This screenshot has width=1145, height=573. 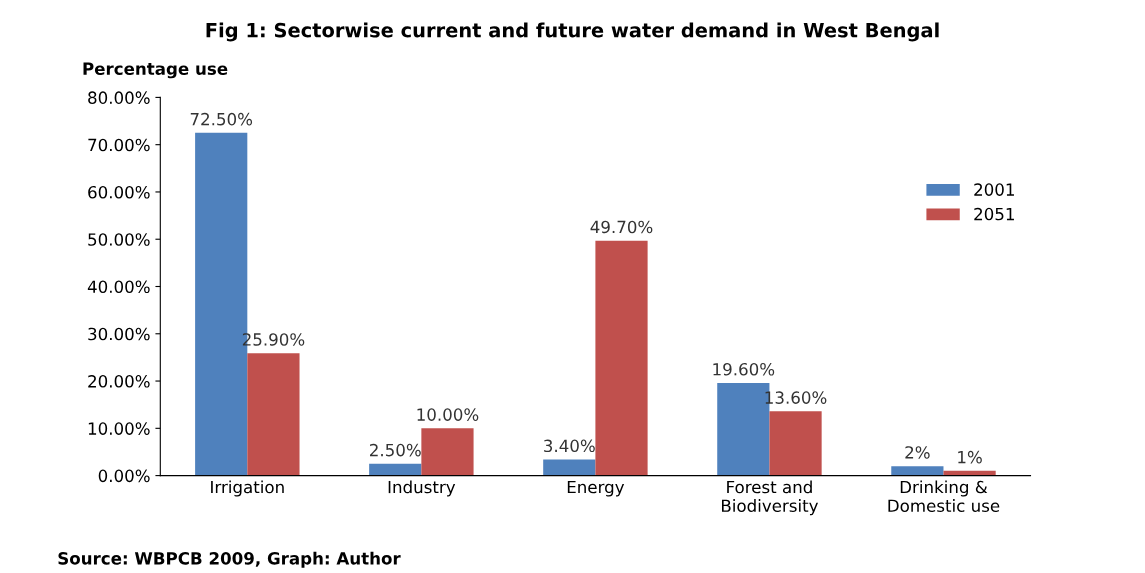 What do you see at coordinates (119, 428) in the screenshot?
I see `y-tick-label: 10.00%` at bounding box center [119, 428].